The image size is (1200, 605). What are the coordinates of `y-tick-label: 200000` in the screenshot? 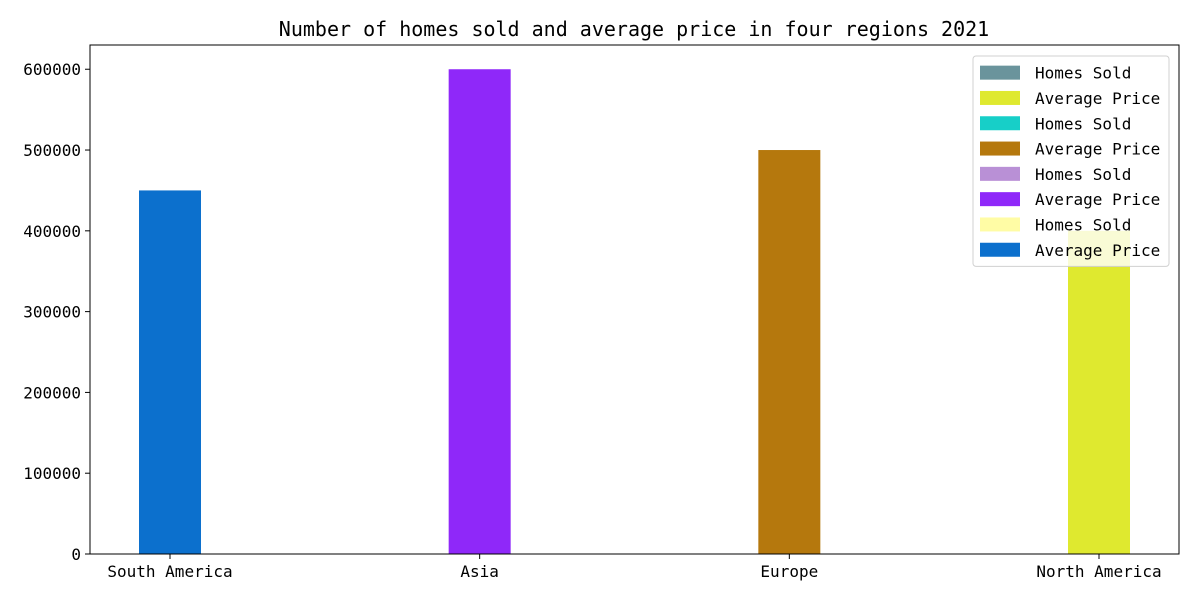 It's located at (52, 392).